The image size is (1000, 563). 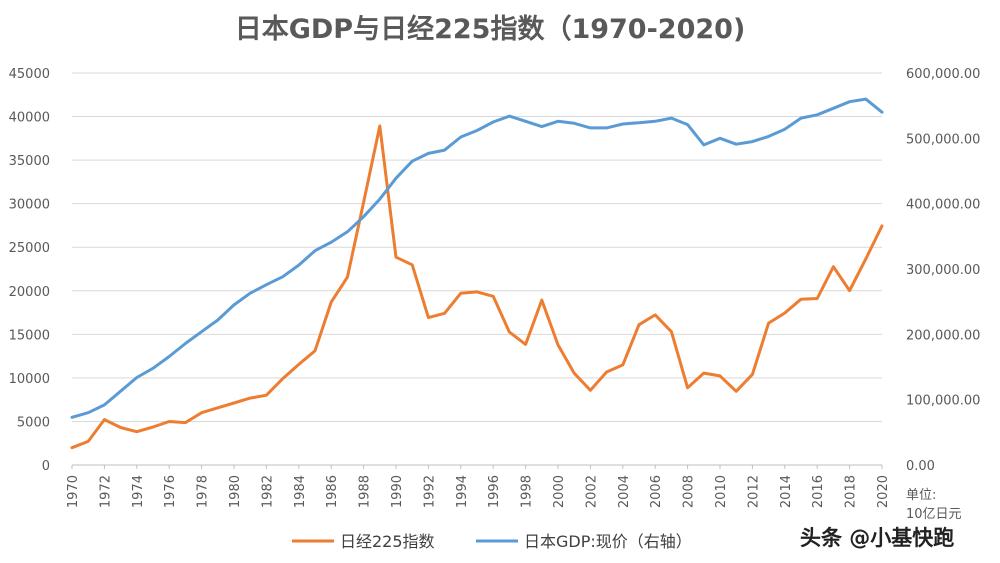 I want to click on x-tick-label: 2002, so click(x=591, y=491).